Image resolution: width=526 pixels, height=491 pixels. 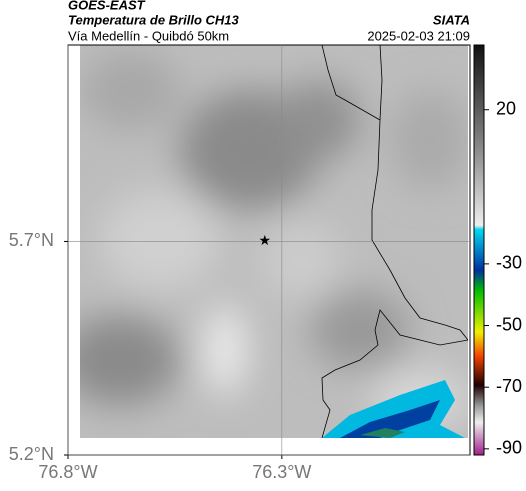 I want to click on datetime: 2025-02-03 21:09, so click(x=418, y=35).